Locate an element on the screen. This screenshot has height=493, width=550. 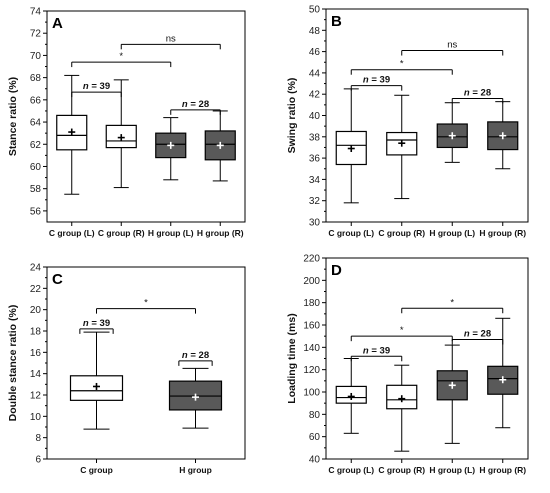
y-tick-label: 160 is located at coordinates (311, 326).